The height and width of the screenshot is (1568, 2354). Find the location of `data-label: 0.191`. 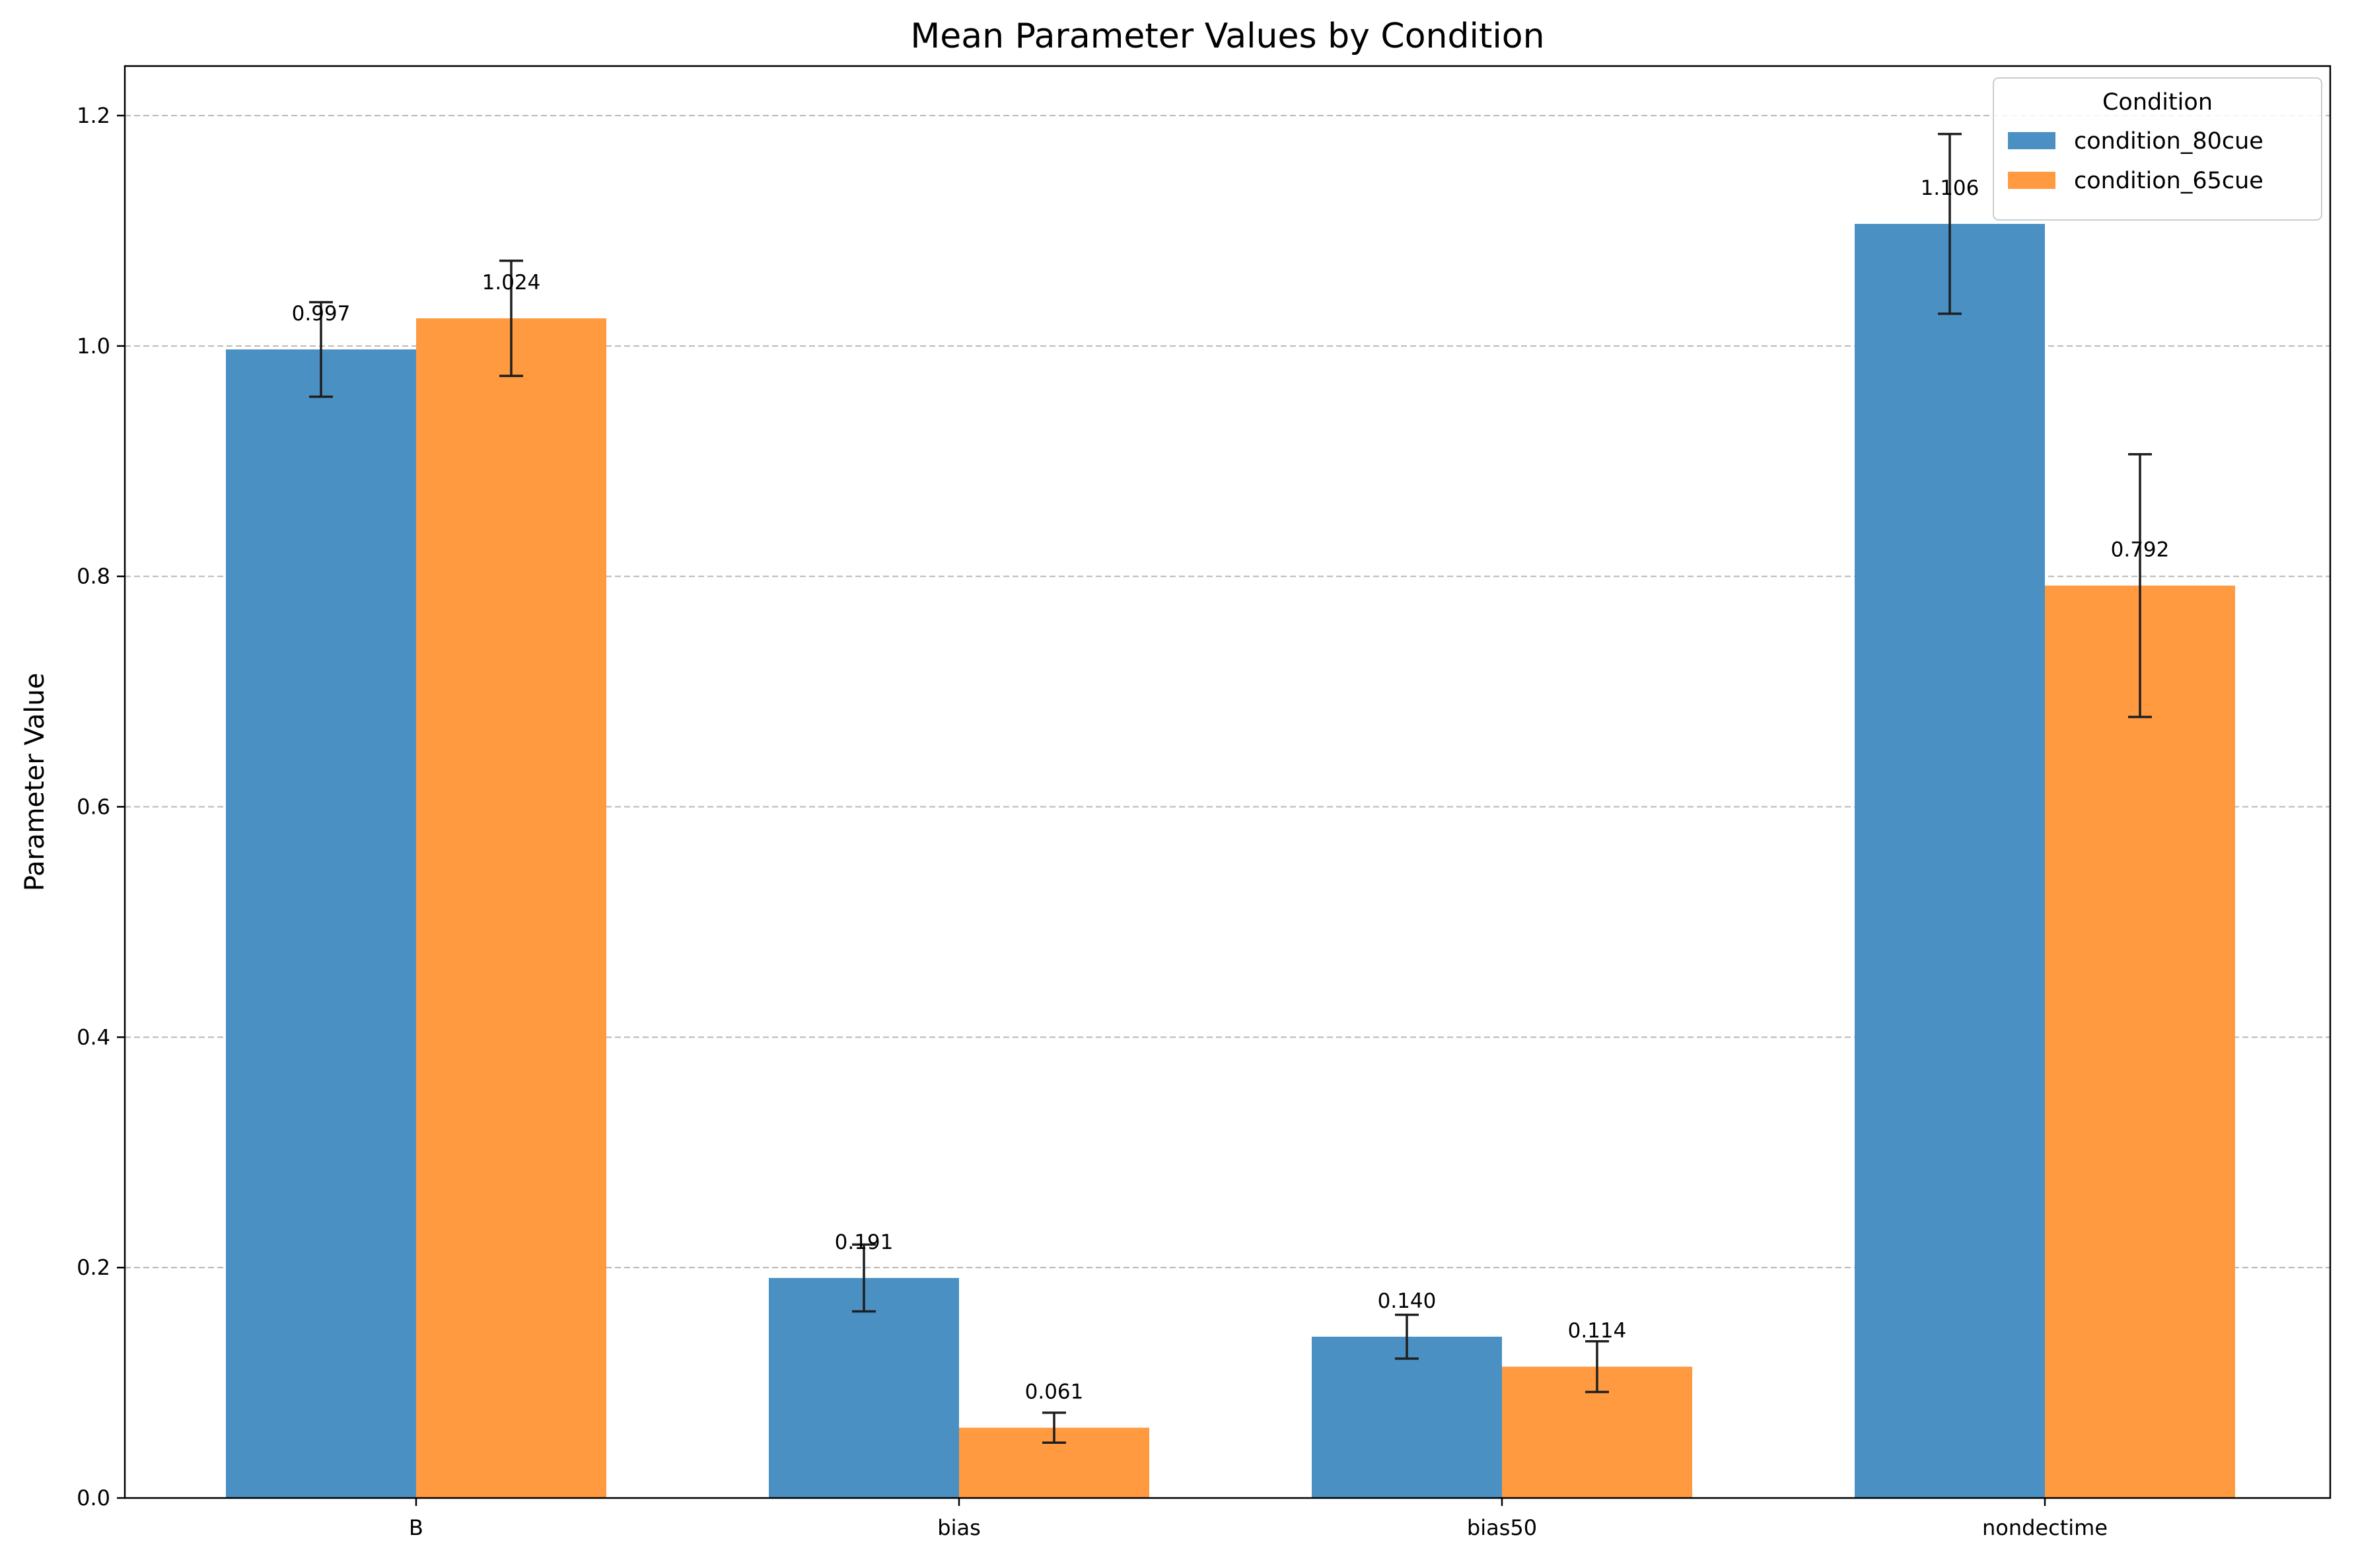

data-label: 0.191 is located at coordinates (864, 1242).